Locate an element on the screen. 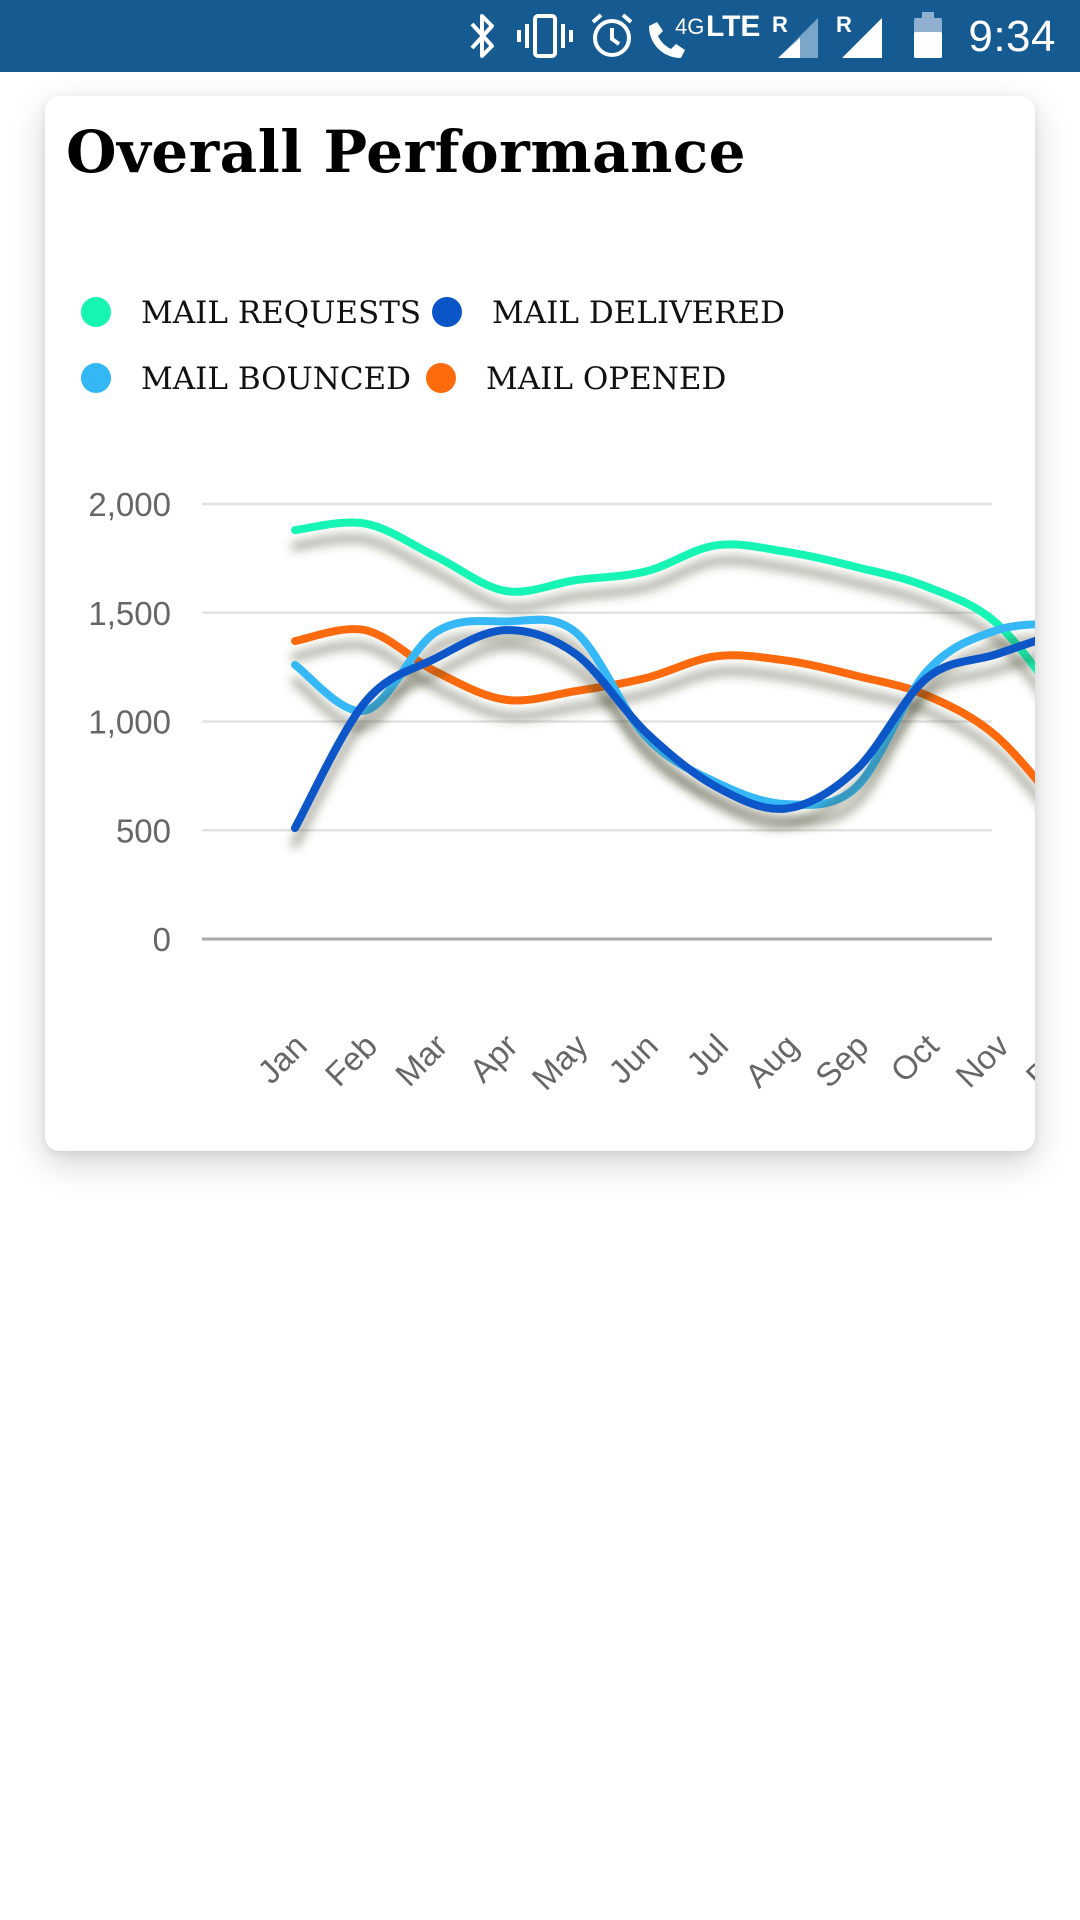 The width and height of the screenshot is (1080, 1920). series-lines is located at coordinates (663, 675).